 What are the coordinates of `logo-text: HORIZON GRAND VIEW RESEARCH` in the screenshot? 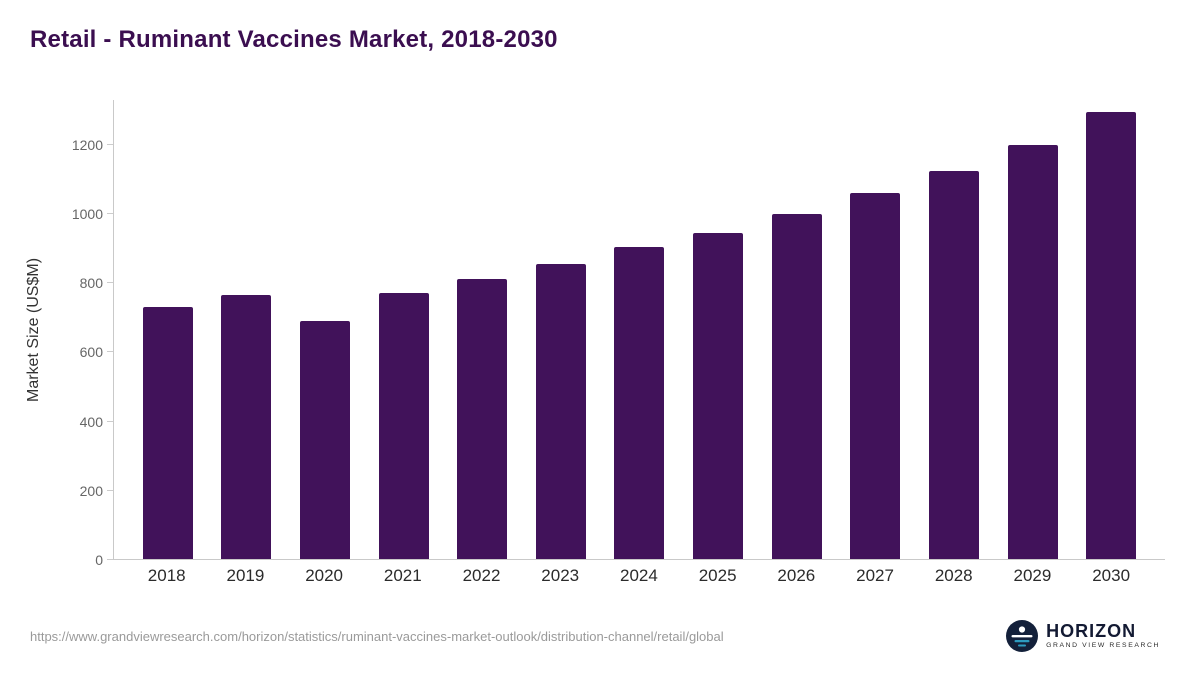 It's located at (1103, 636).